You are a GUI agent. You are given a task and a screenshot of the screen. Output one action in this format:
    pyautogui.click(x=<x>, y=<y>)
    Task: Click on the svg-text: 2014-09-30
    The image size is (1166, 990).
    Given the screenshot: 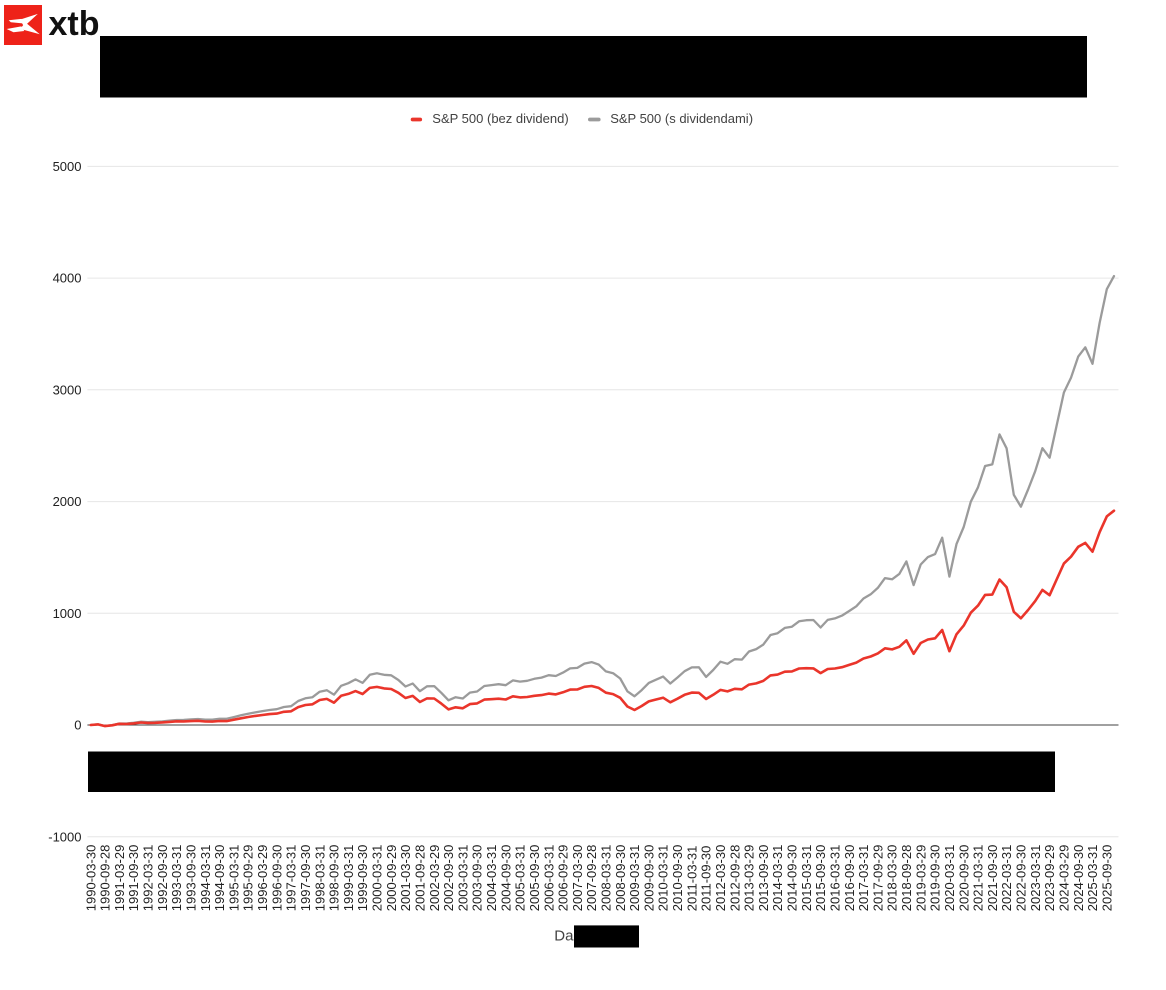 What is the action you would take?
    pyautogui.click(x=792, y=878)
    